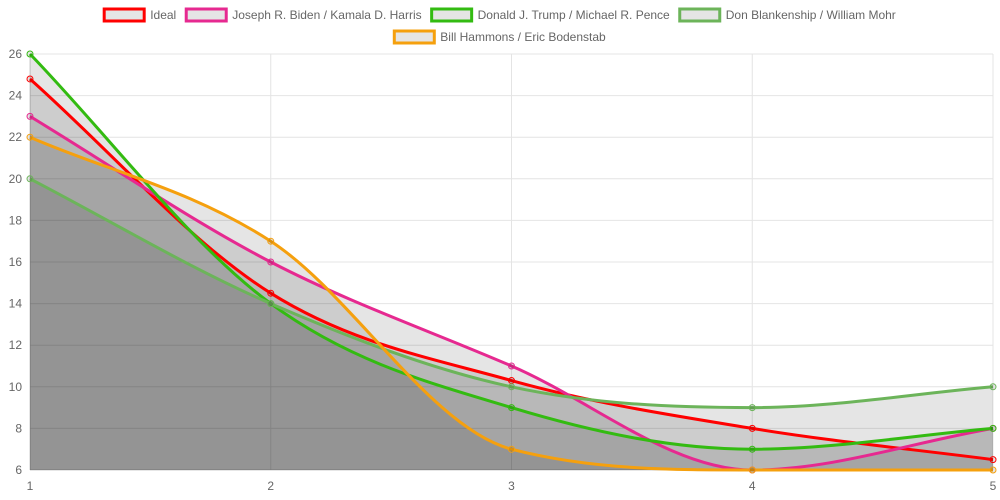 The width and height of the screenshot is (1000, 500). Describe the element at coordinates (16, 304) in the screenshot. I see `y-tick-label: 14` at that location.